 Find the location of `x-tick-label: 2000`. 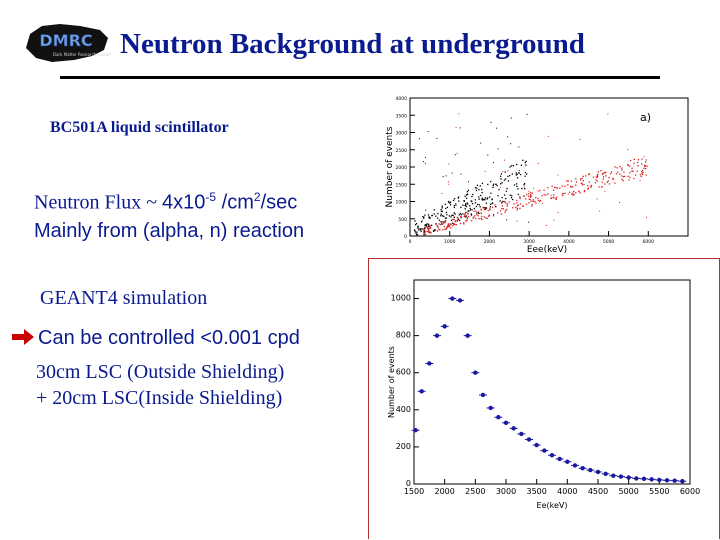

x-tick-label: 2000 is located at coordinates (444, 491).